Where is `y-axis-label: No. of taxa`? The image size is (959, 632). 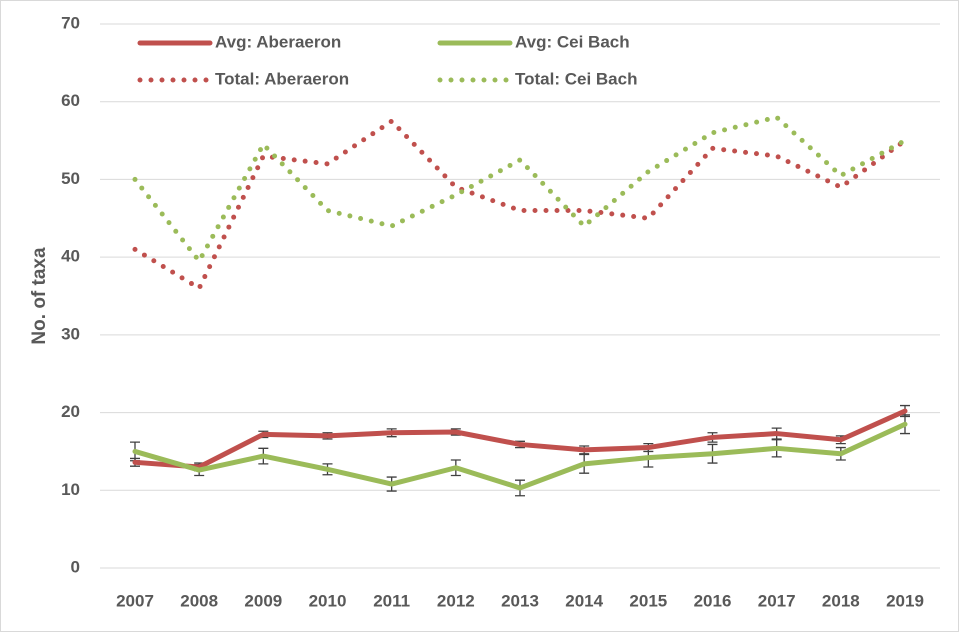 y-axis-label: No. of taxa is located at coordinates (39, 296).